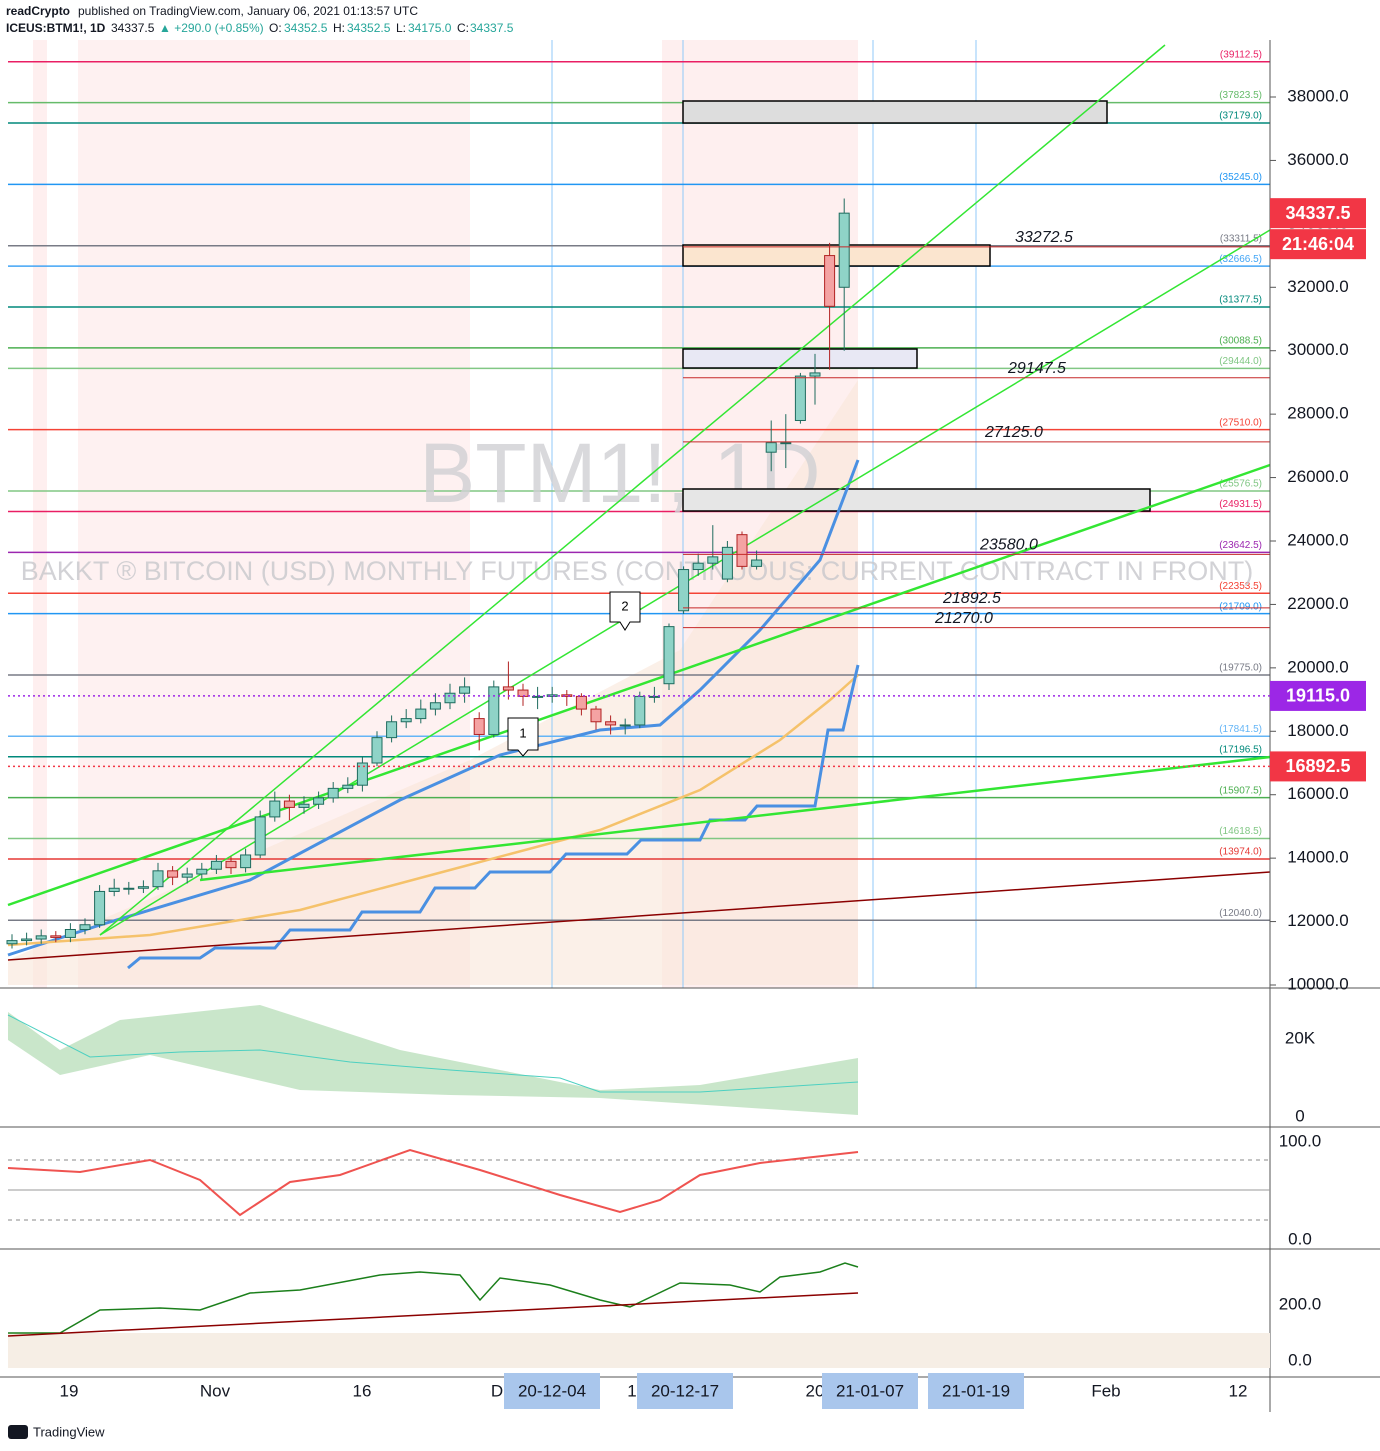  I want to click on y-tick-label: 32000.0, so click(1317, 286).